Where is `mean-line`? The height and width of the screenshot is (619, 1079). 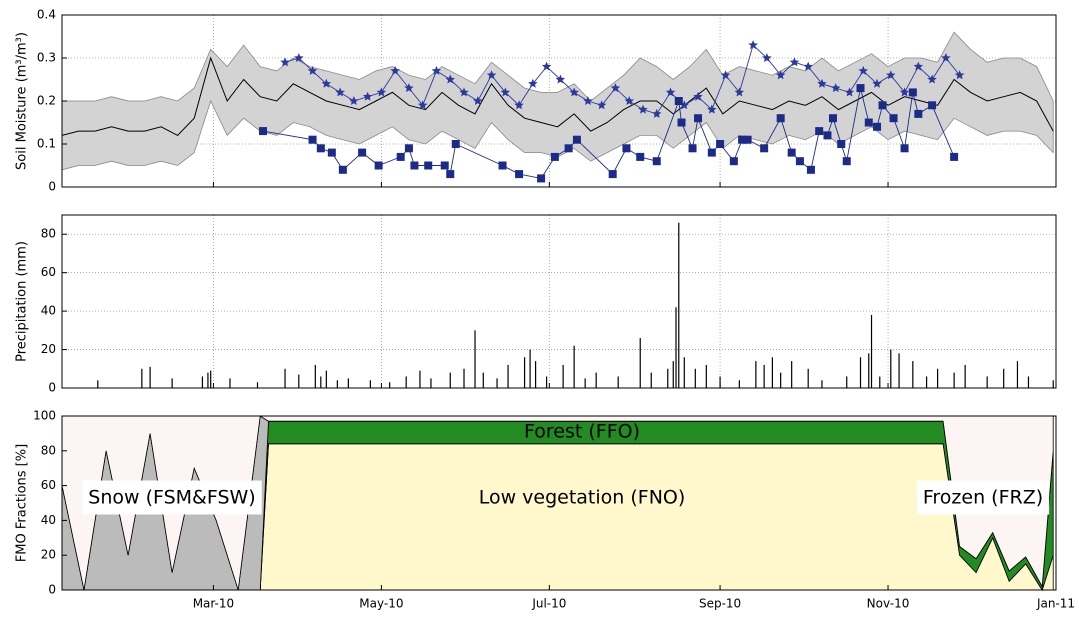
mean-line is located at coordinates (557, 96).